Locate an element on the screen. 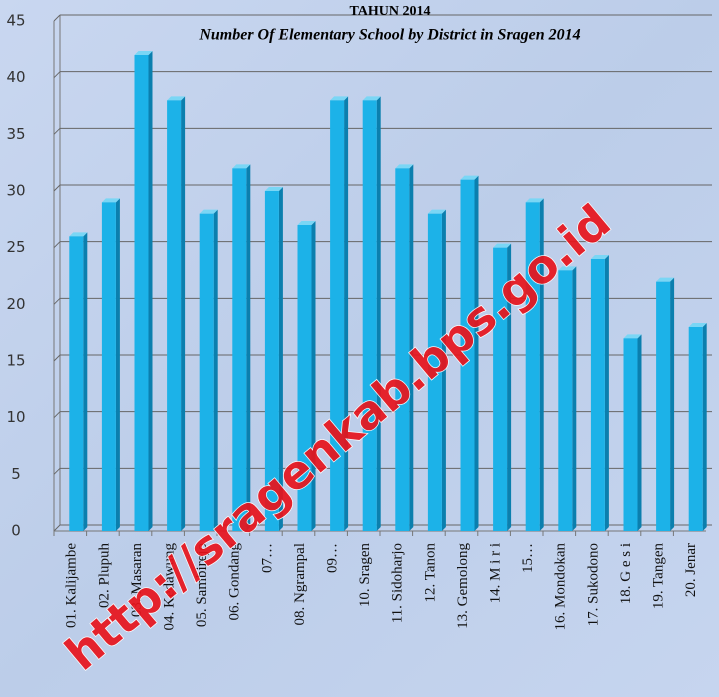 This screenshot has height=697, width=719. x-tick-label: 19. Tangen is located at coordinates (659, 576).